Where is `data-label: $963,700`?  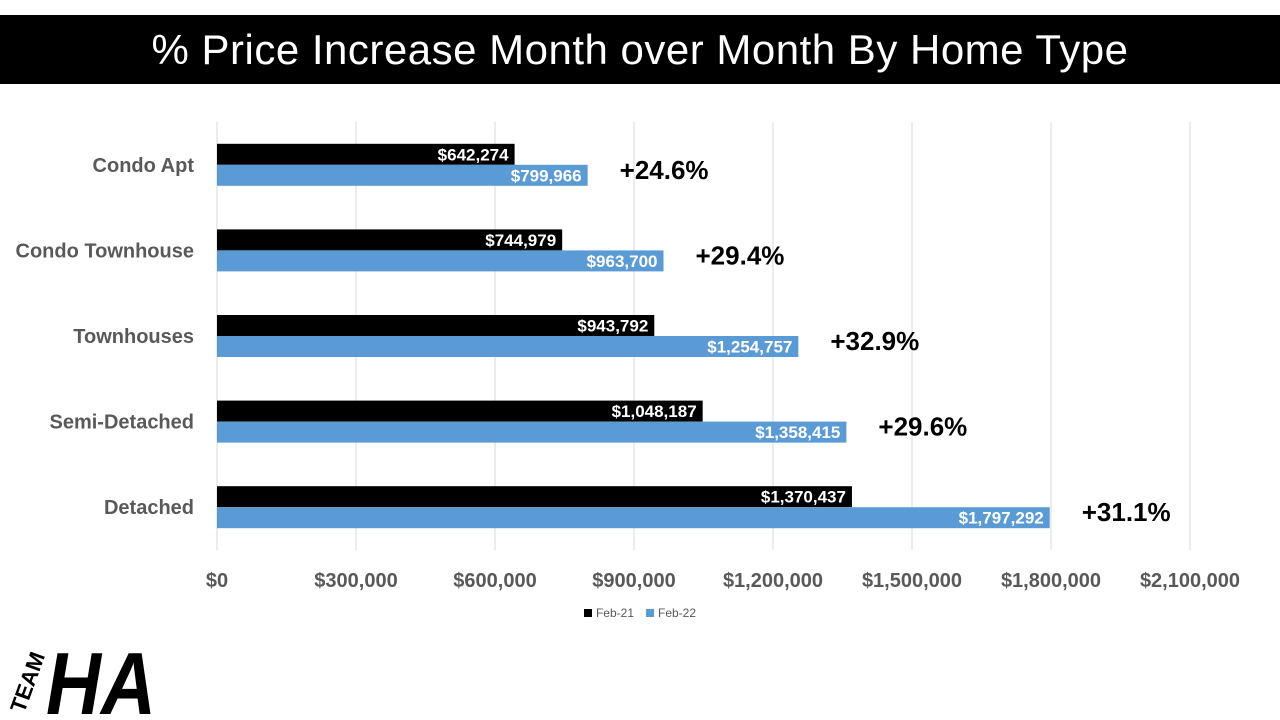 data-label: $963,700 is located at coordinates (622, 261).